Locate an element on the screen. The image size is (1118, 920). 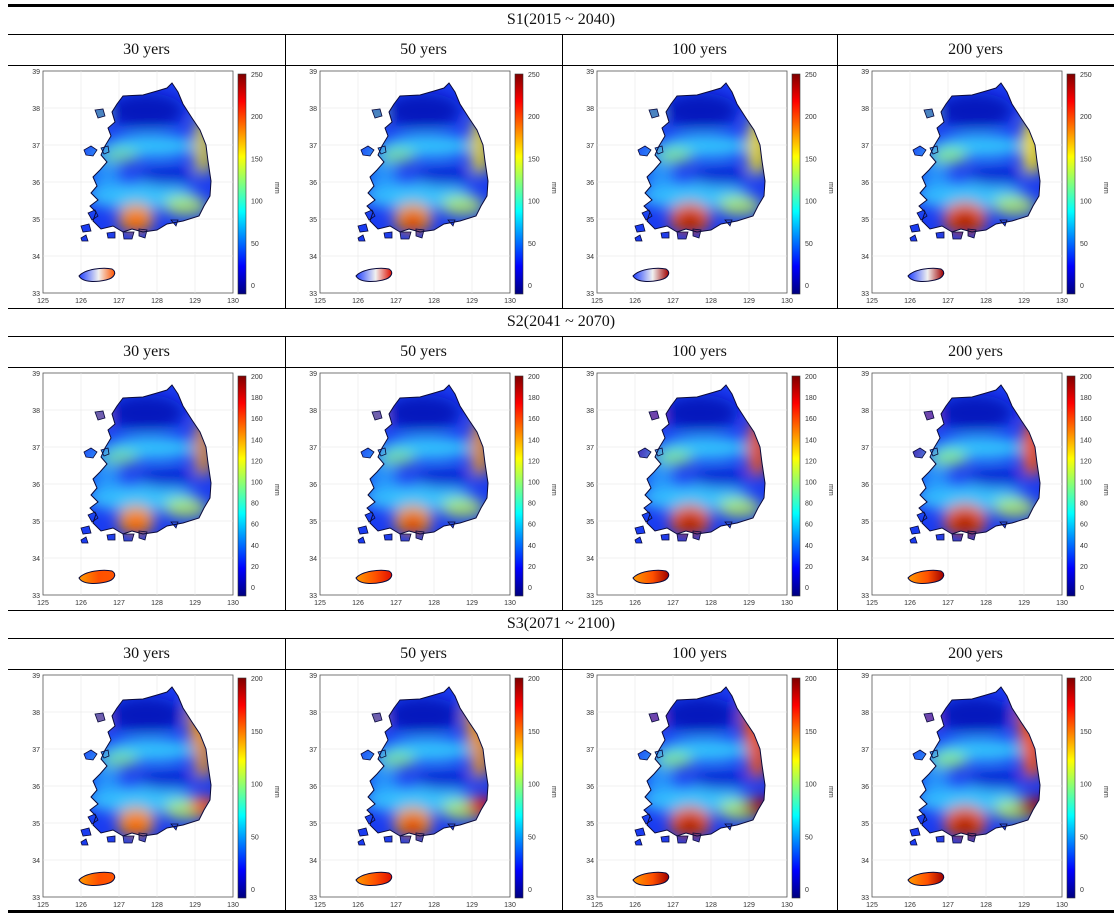
scenario-label: S3(2071 ~ 2100) is located at coordinates (561, 623).